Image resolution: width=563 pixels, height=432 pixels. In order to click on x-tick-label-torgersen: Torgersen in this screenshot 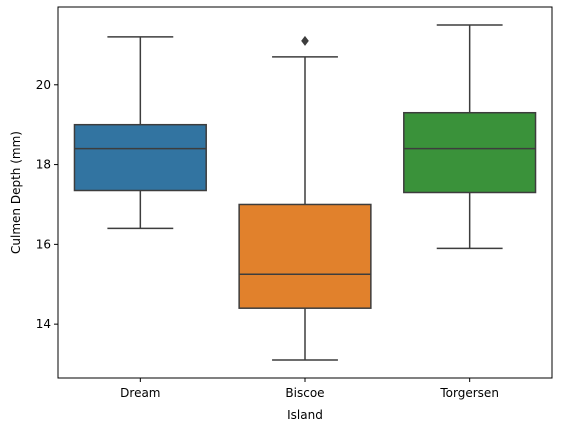, I will do `click(469, 393)`.